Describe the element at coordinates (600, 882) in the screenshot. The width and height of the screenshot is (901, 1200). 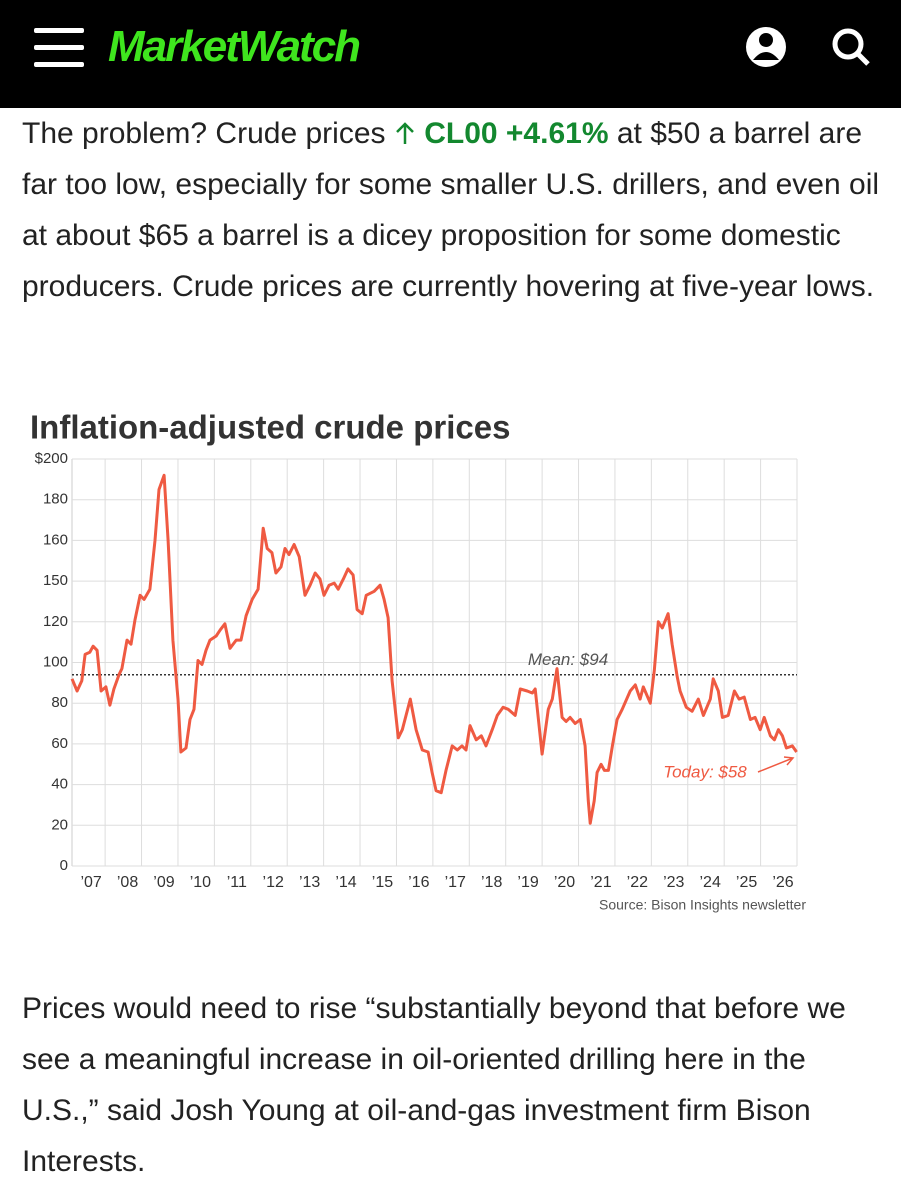
I see `x-tick-label: ’21` at that location.